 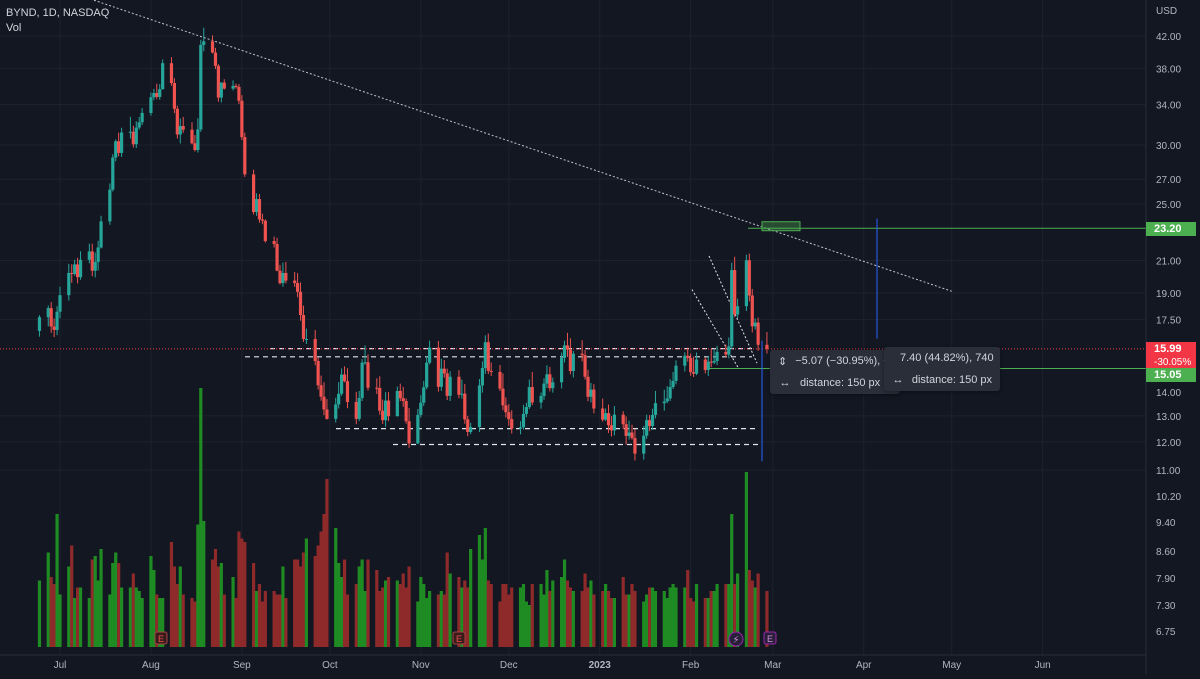 What do you see at coordinates (781, 226) in the screenshot?
I see `target-box` at bounding box center [781, 226].